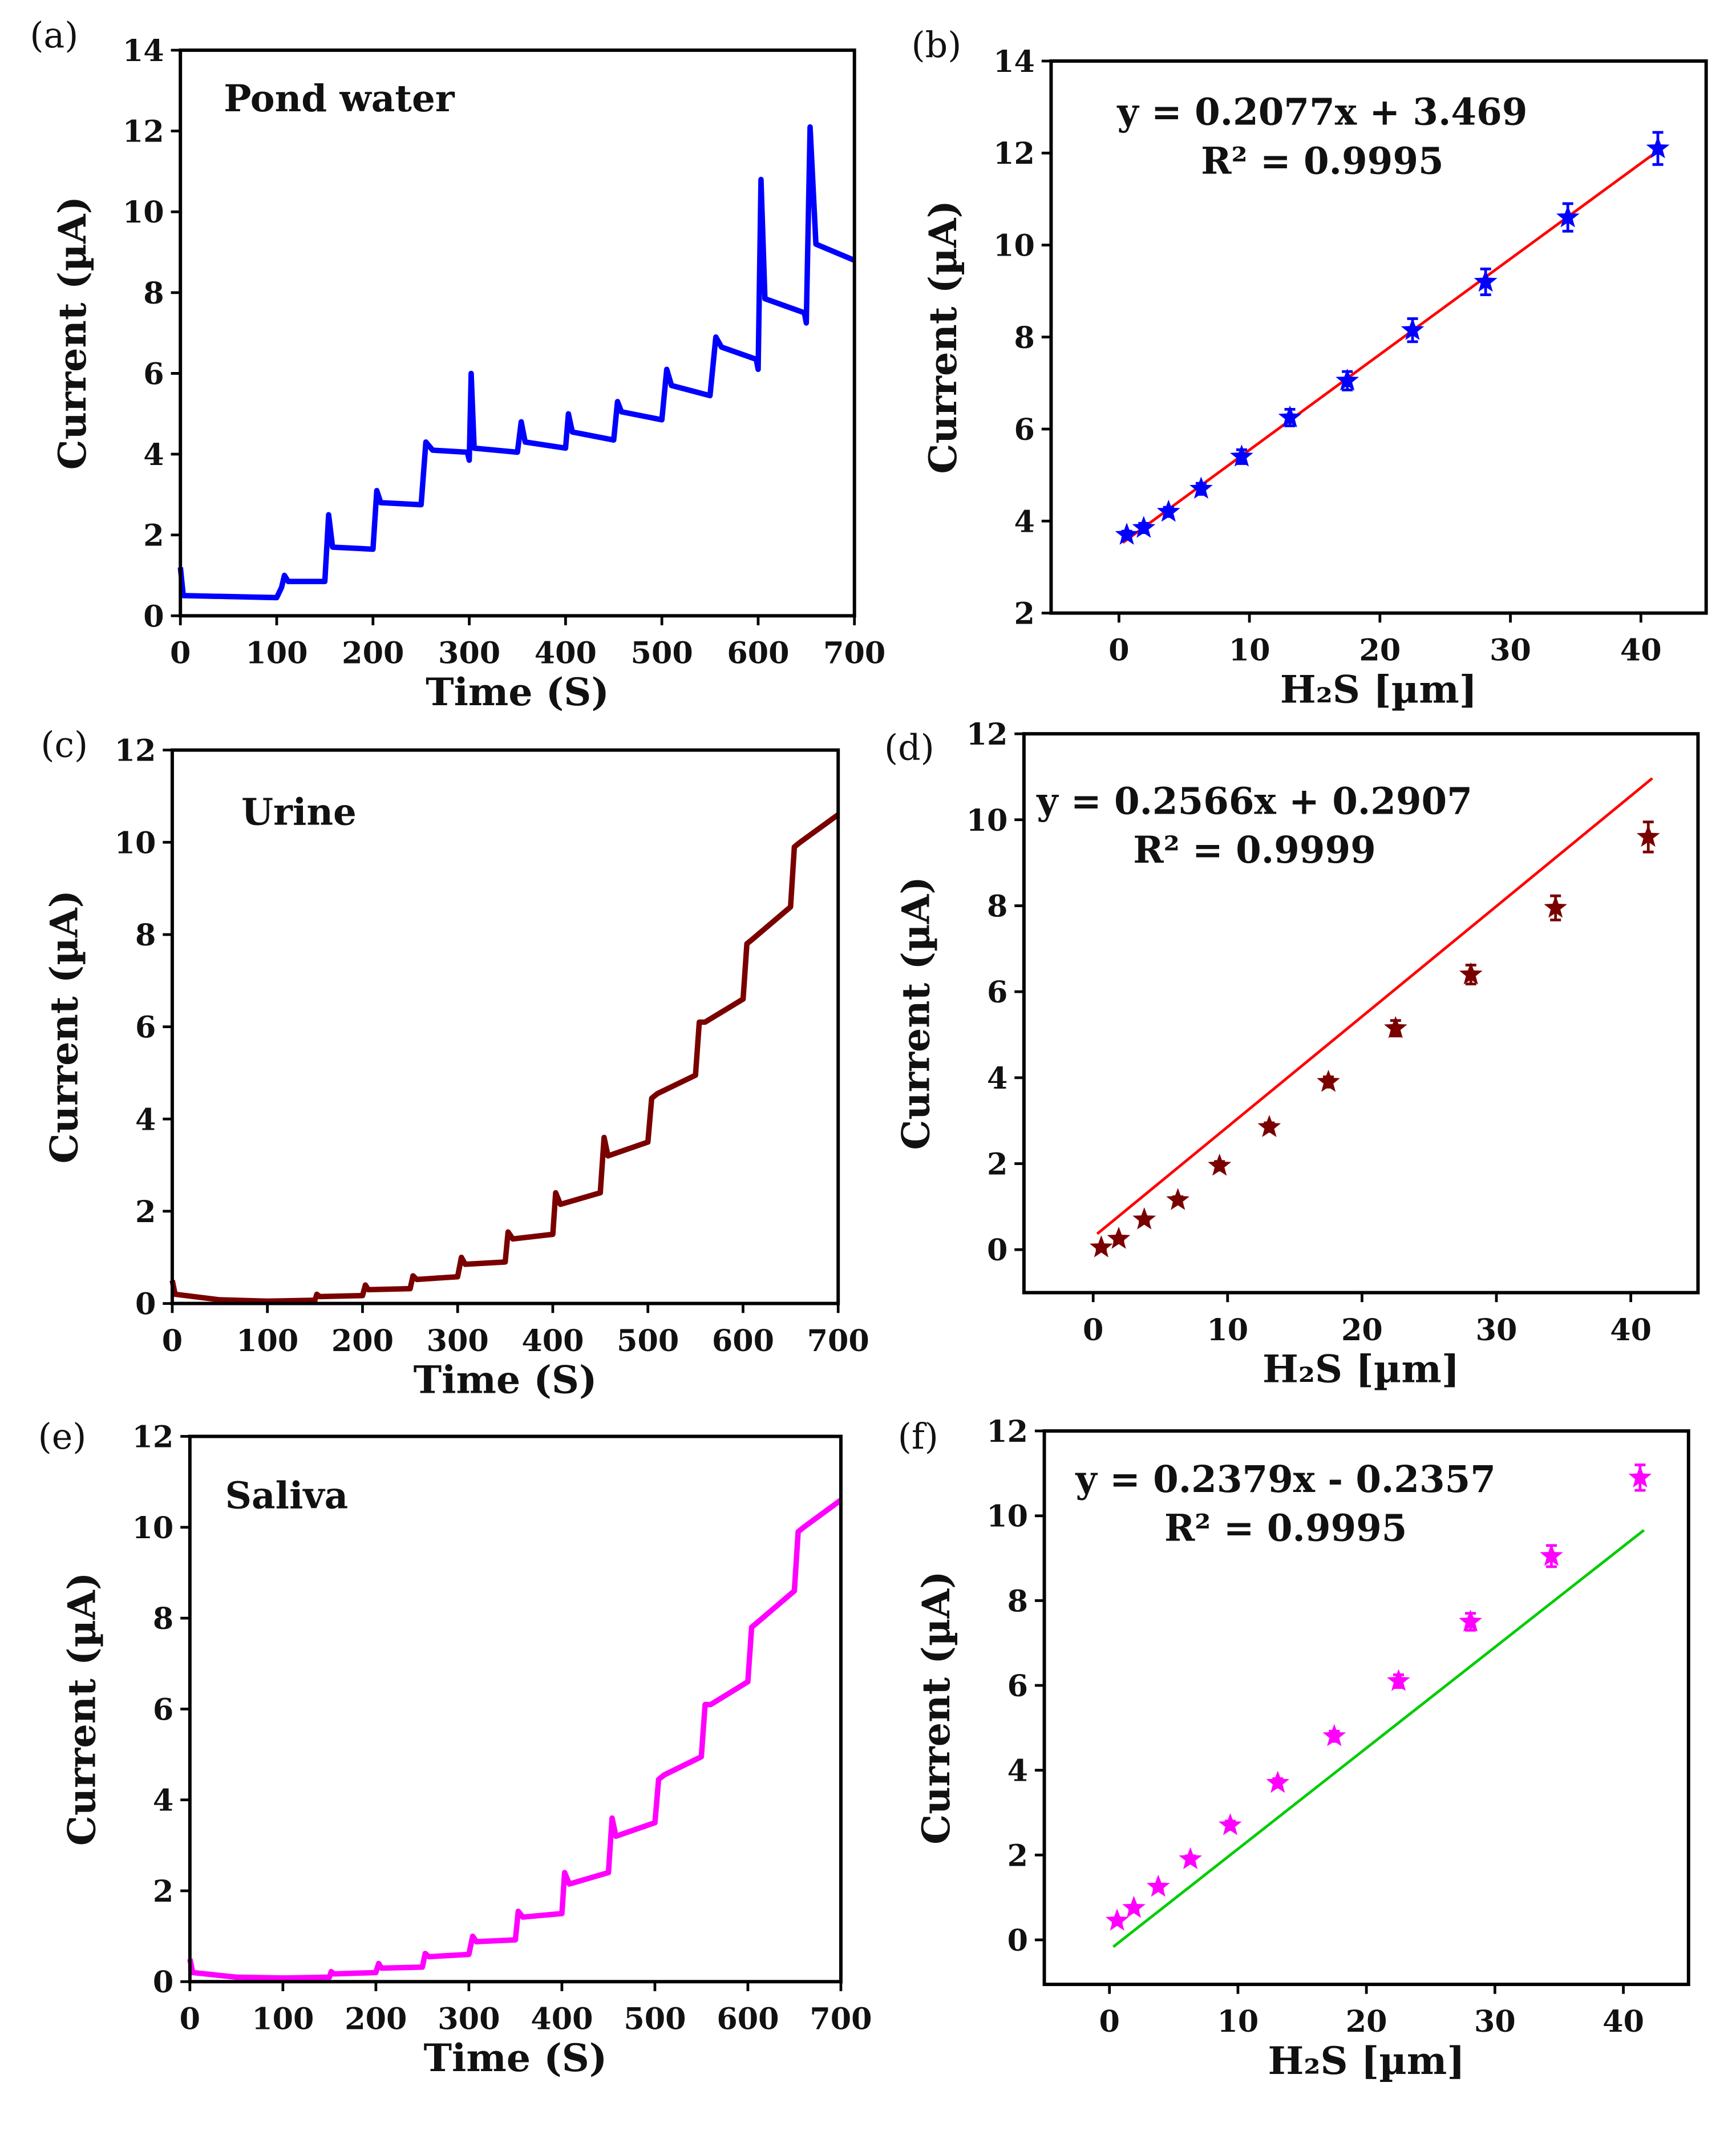 The height and width of the screenshot is (2139, 1736). What do you see at coordinates (515, 1740) in the screenshot?
I see `data-series-line` at bounding box center [515, 1740].